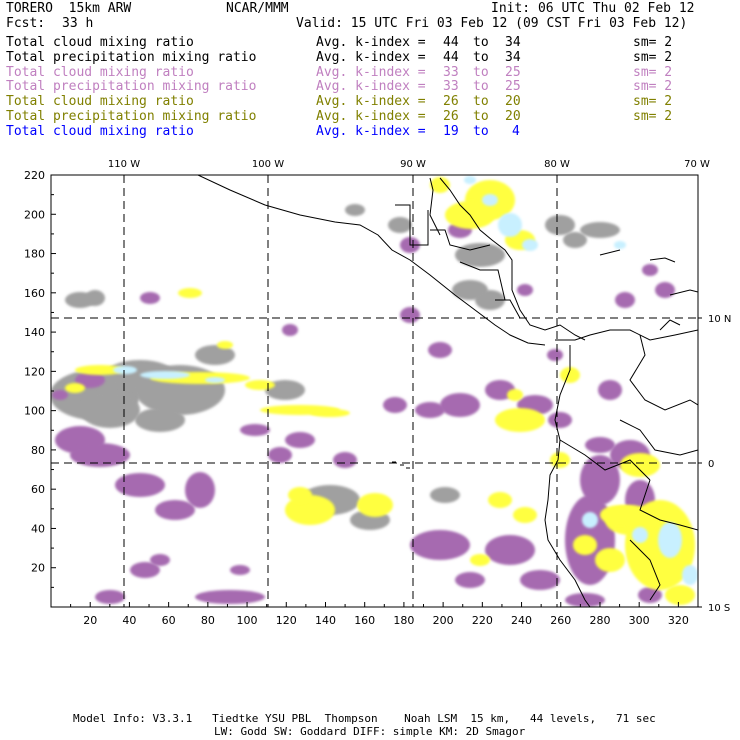 This screenshot has width=740, height=740. I want to click on y-tick-label: 100, so click(34, 411).